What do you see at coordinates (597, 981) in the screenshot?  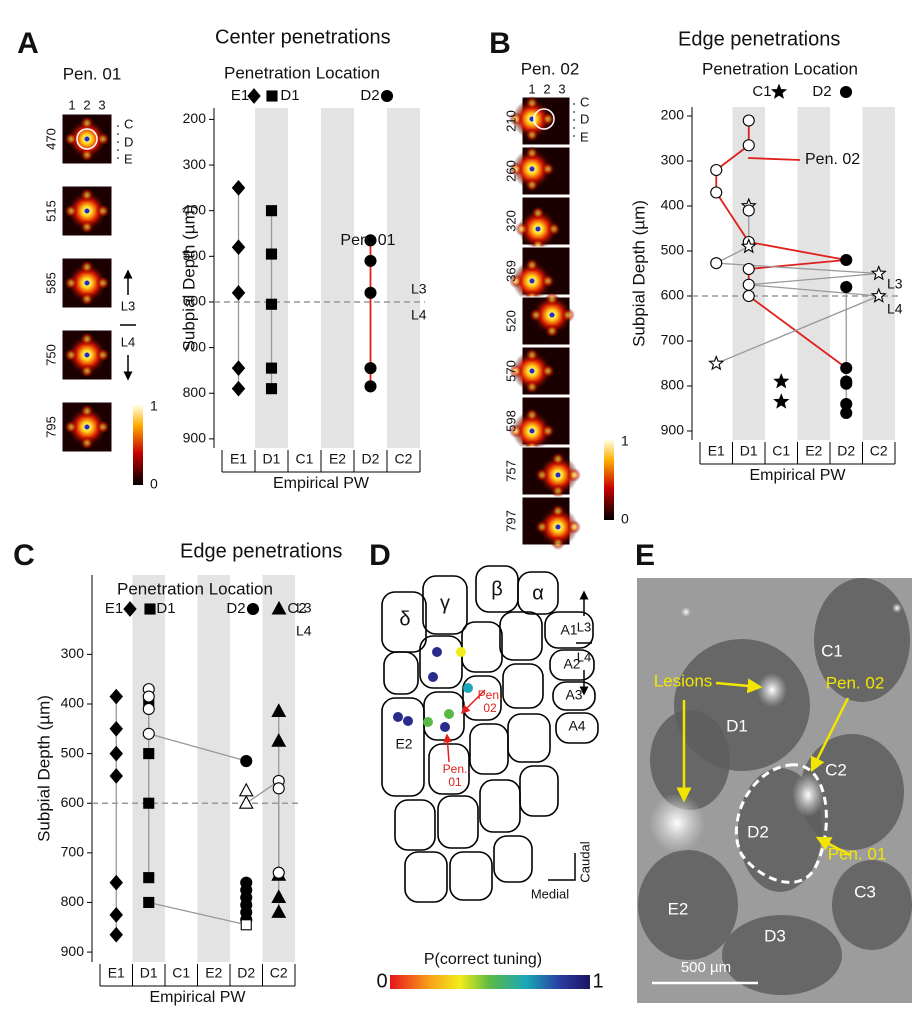 I see `colorbar-tick-label: 1` at bounding box center [597, 981].